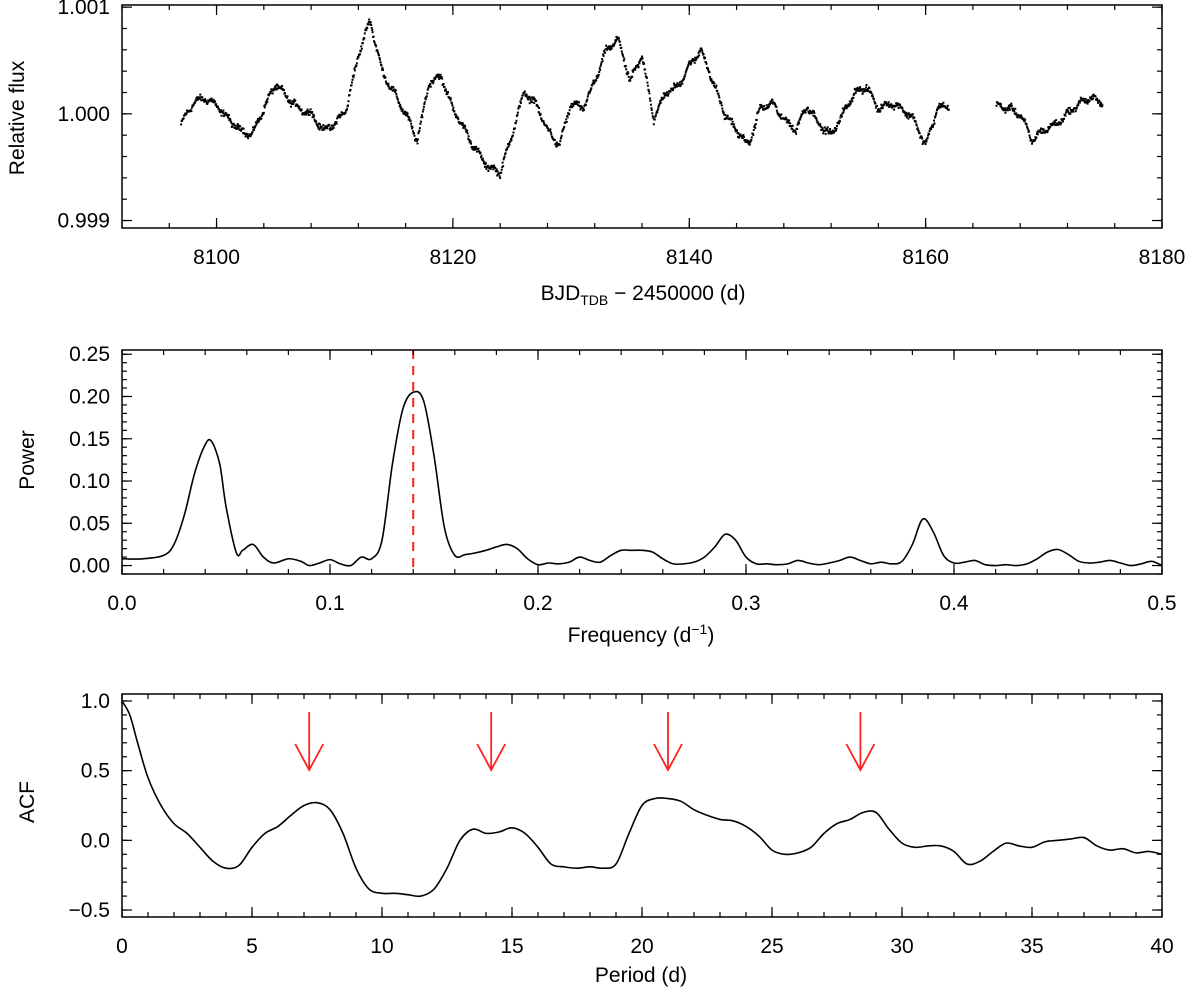  Describe the element at coordinates (122, 946) in the screenshot. I see `acf-x-tick-label: 0` at that location.